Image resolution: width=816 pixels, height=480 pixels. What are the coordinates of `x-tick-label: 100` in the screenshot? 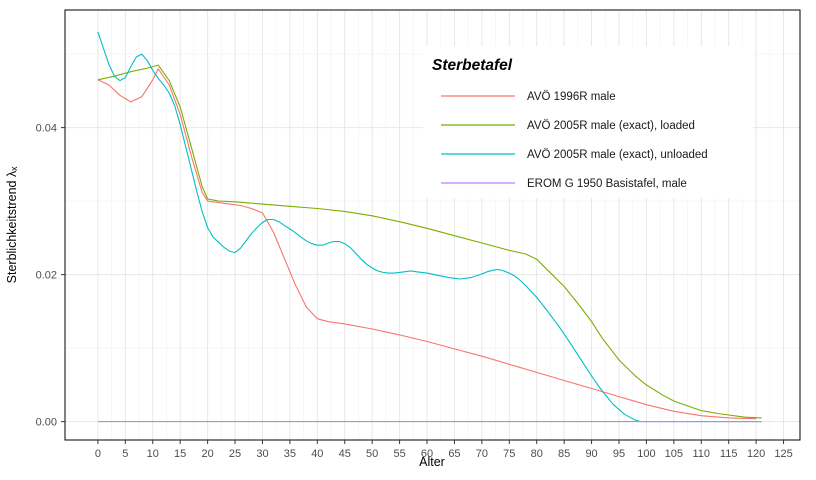 It's located at (646, 454).